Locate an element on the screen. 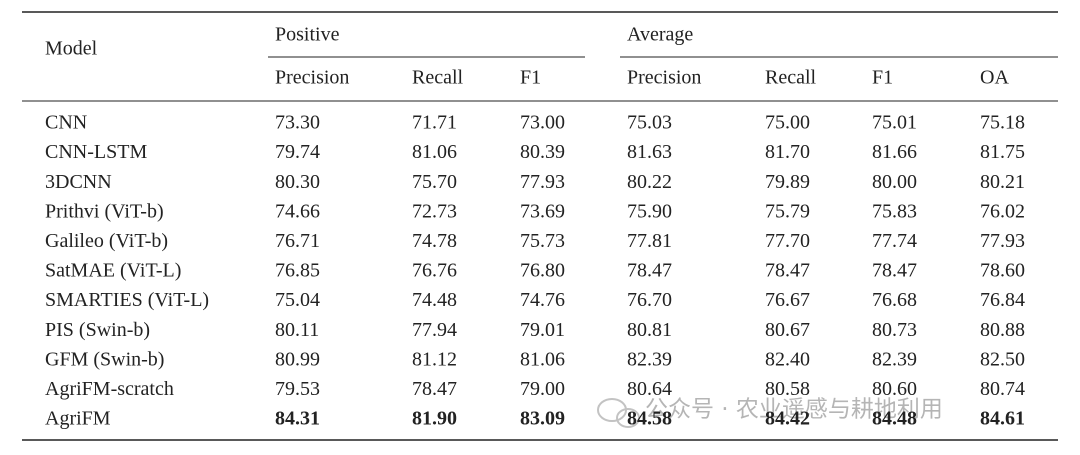 The image size is (1080, 455). cell: 76.80 is located at coordinates (542, 271).